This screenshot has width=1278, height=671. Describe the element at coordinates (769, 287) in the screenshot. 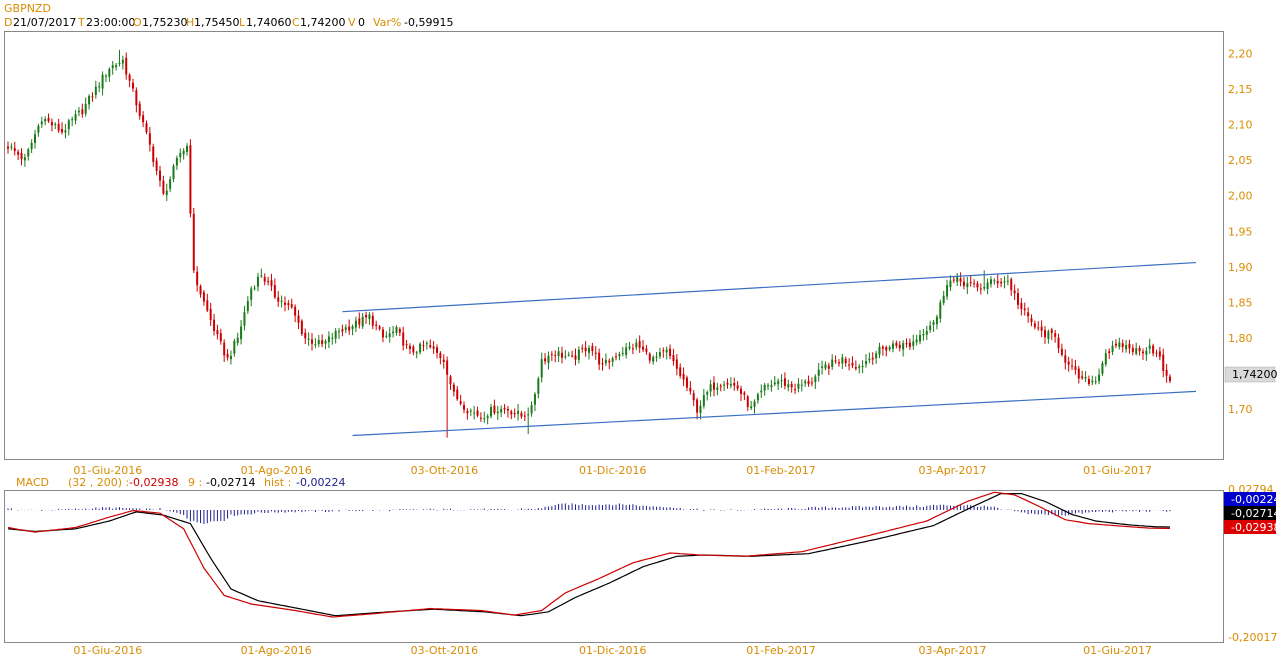

I see `trendline-upper` at that location.